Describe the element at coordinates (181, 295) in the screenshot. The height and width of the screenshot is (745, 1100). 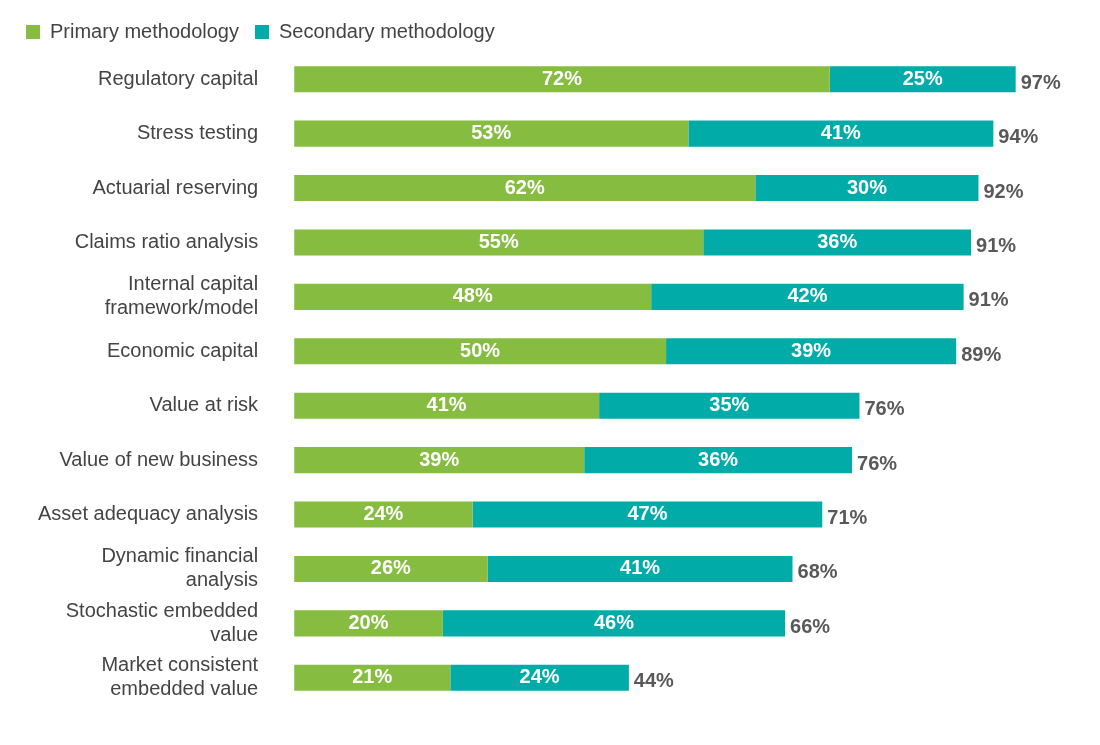
I see `y-tick-label: Internal capital framework/model` at that location.